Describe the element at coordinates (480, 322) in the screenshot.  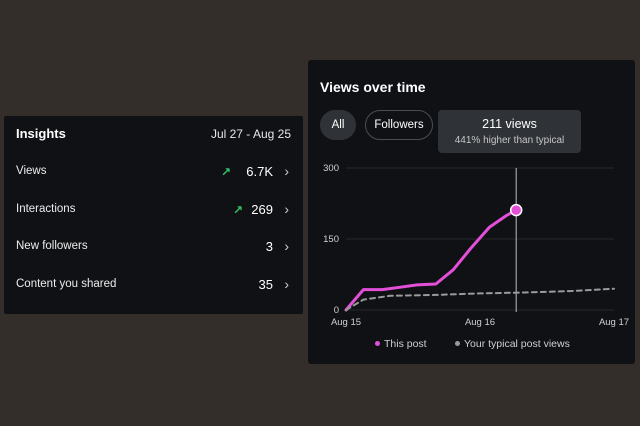
I see `x-tick-label: Aug 16` at that location.